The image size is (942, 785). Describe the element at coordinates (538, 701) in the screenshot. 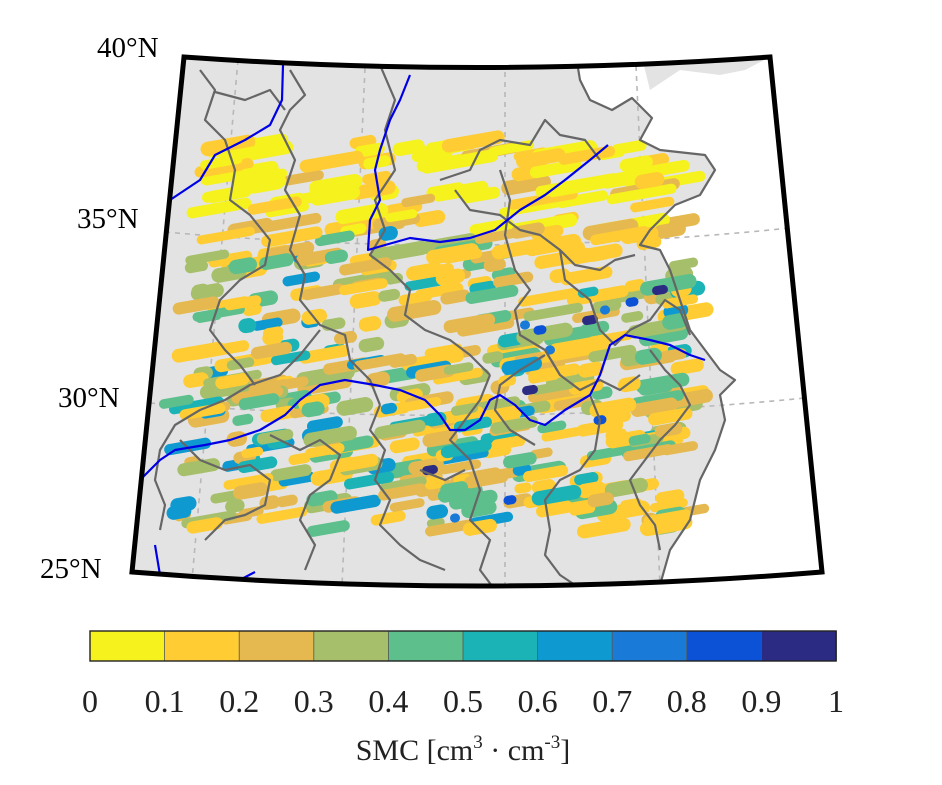

I see `colorbar-tick-label: 0.6` at that location.